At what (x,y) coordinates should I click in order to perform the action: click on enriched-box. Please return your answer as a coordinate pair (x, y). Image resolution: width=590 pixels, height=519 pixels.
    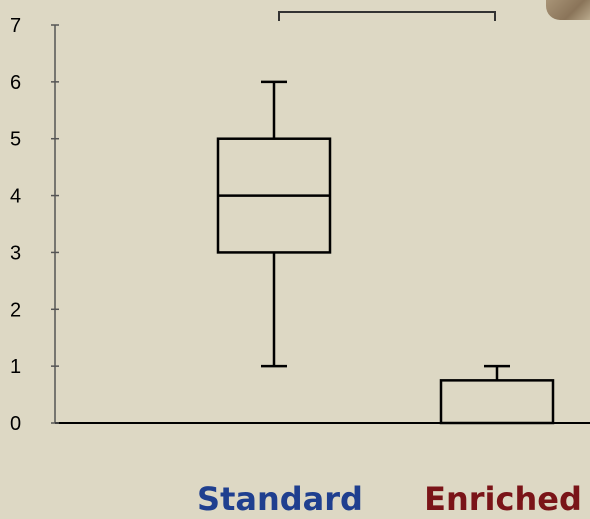
    Looking at the image, I should click on (497, 402).